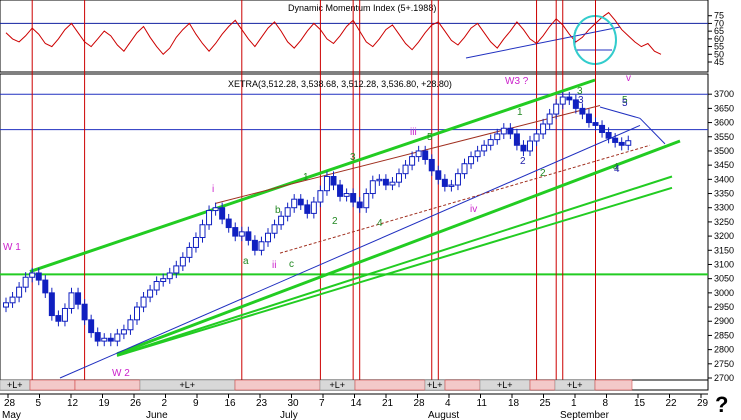 The image size is (741, 420). Describe the element at coordinates (291, 264) in the screenshot. I see `wave-label: c` at that location.